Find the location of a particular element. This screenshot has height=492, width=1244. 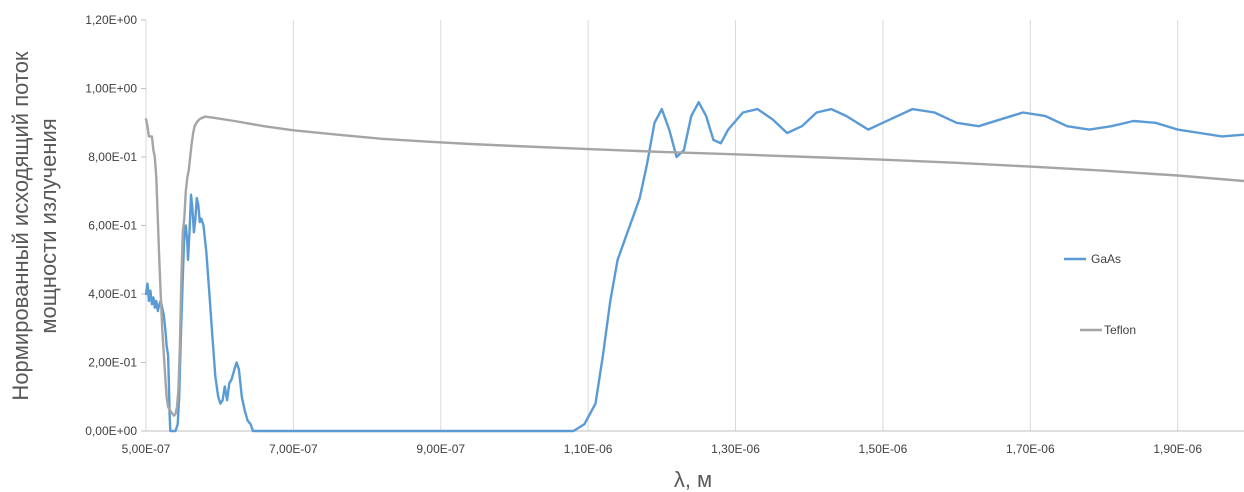

y-tick-label: 1,00E+00 is located at coordinates (111, 89).